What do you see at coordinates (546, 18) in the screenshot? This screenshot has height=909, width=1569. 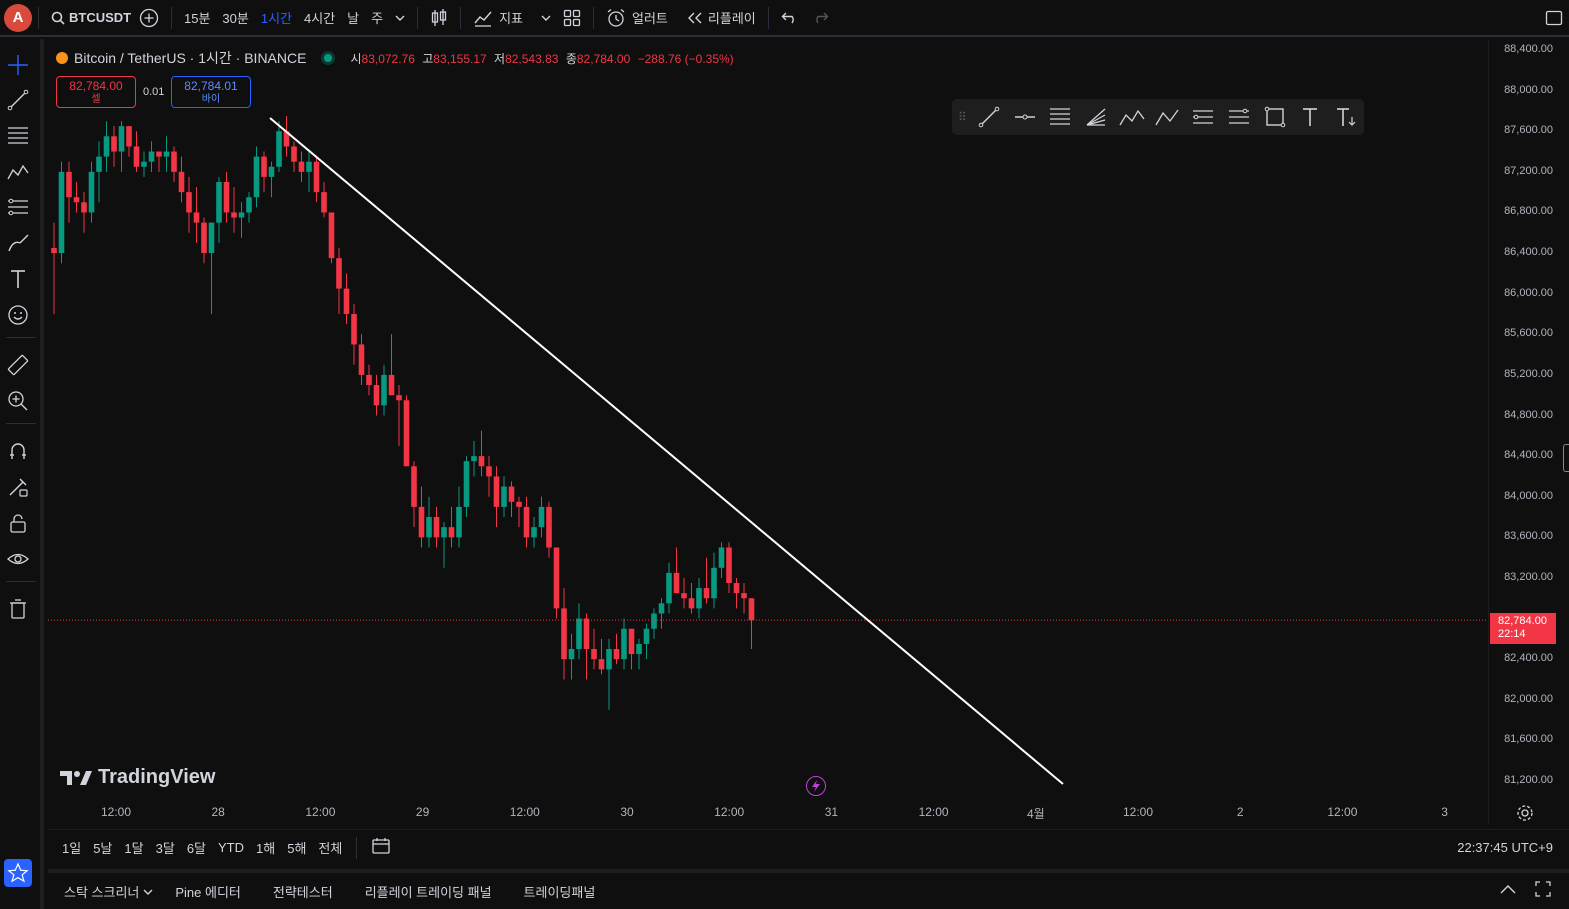 I see `indicators-dropdown` at bounding box center [546, 18].